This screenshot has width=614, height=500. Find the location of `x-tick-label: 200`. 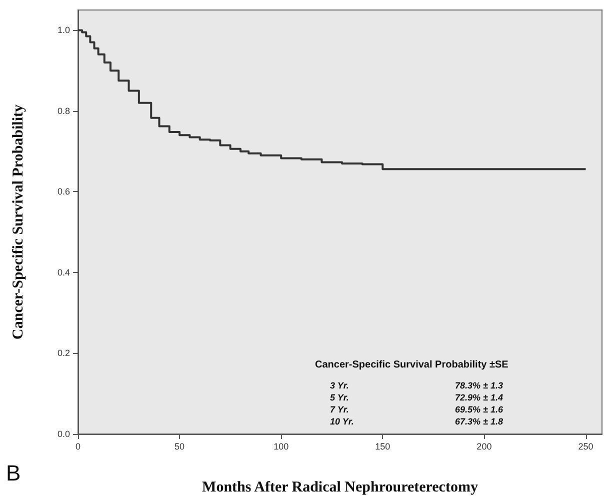

x-tick-label: 200 is located at coordinates (484, 447).